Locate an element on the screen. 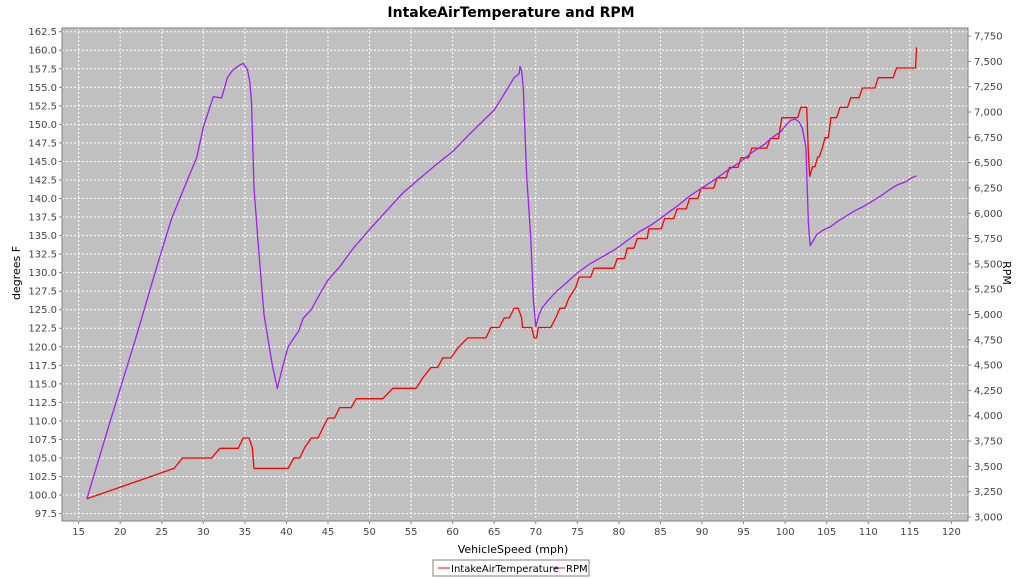 This screenshot has height=578, width=1023. y-tick-label: 105.0 is located at coordinates (42, 458).